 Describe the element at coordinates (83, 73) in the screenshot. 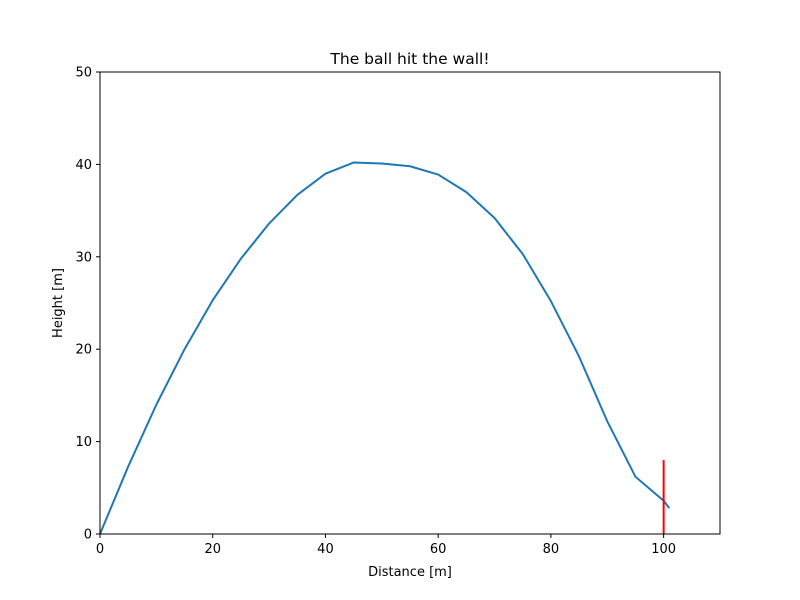

I see `y-tick-label: 50` at that location.